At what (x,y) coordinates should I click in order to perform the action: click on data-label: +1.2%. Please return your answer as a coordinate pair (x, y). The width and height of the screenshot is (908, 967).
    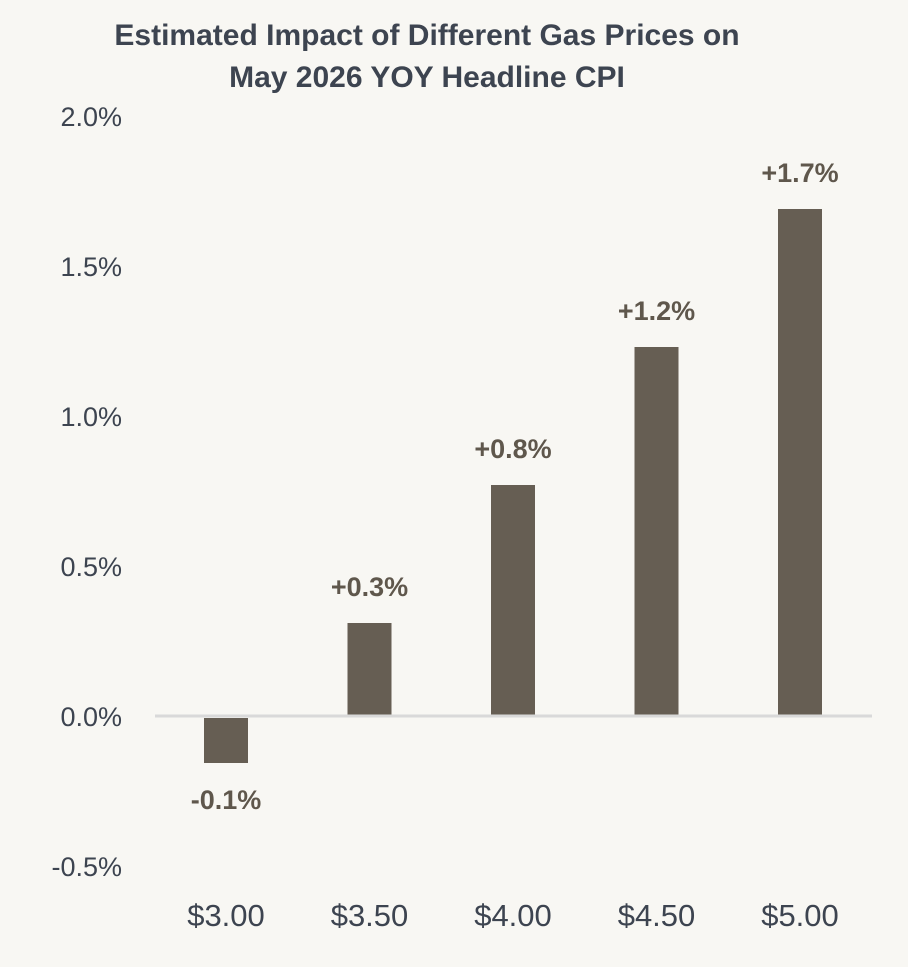
    Looking at the image, I should click on (656, 311).